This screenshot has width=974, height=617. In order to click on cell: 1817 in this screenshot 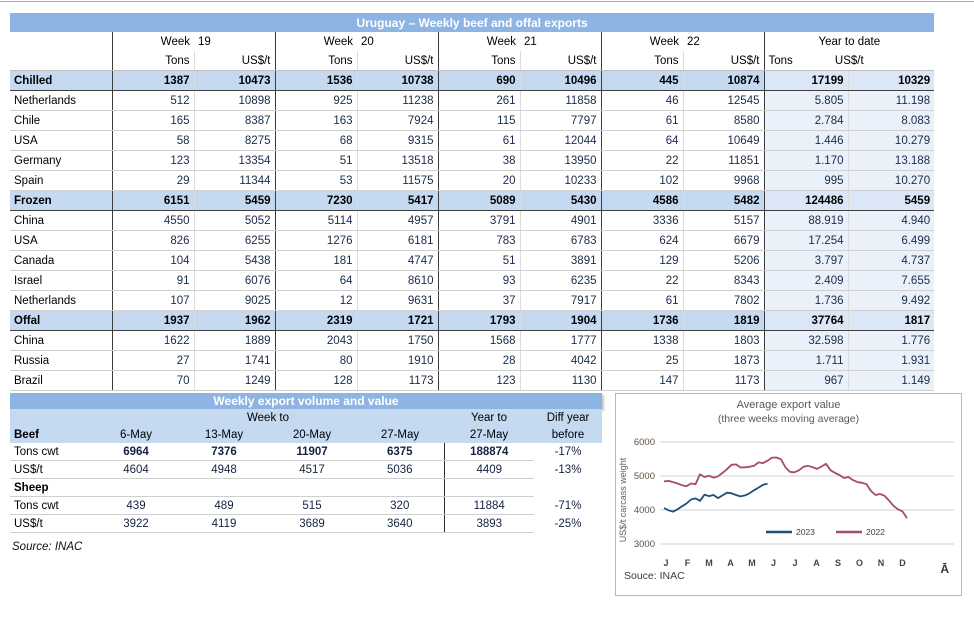, I will do `click(891, 320)`.